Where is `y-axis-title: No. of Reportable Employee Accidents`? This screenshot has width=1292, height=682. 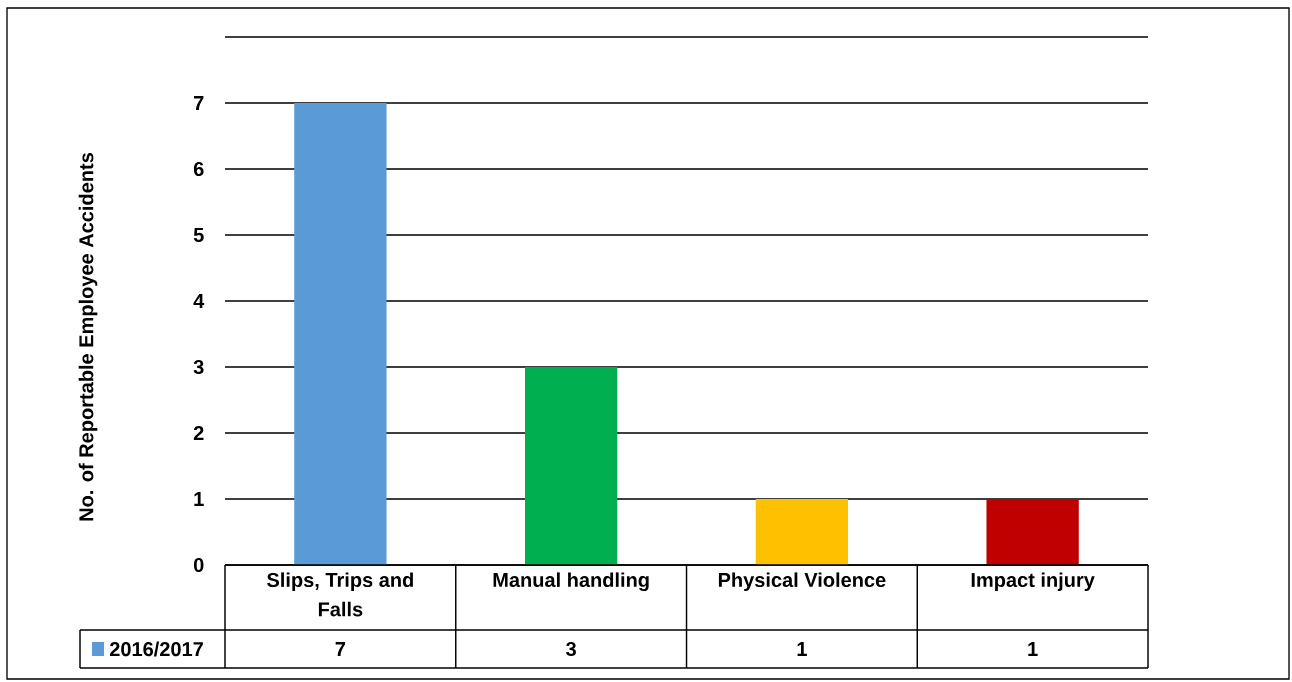 y-axis-title: No. of Reportable Employee Accidents is located at coordinates (88, 337).